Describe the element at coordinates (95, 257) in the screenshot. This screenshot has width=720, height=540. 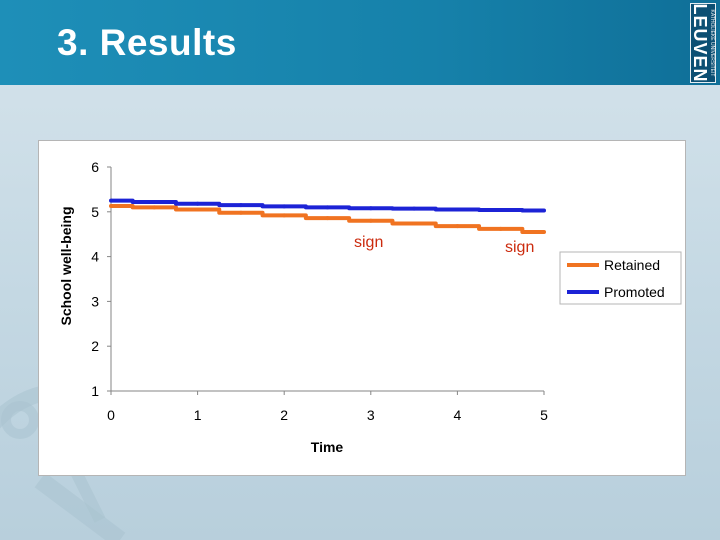
I see `y-tick-label: 4` at that location.